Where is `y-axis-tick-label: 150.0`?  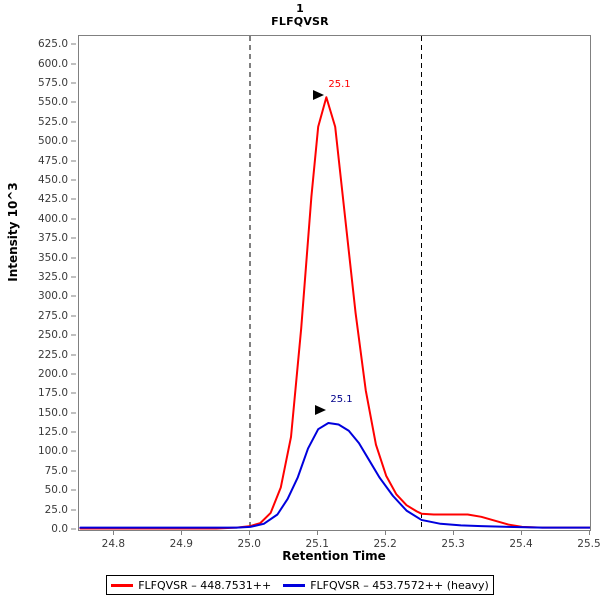 y-axis-tick-label: 150.0 is located at coordinates (52, 412).